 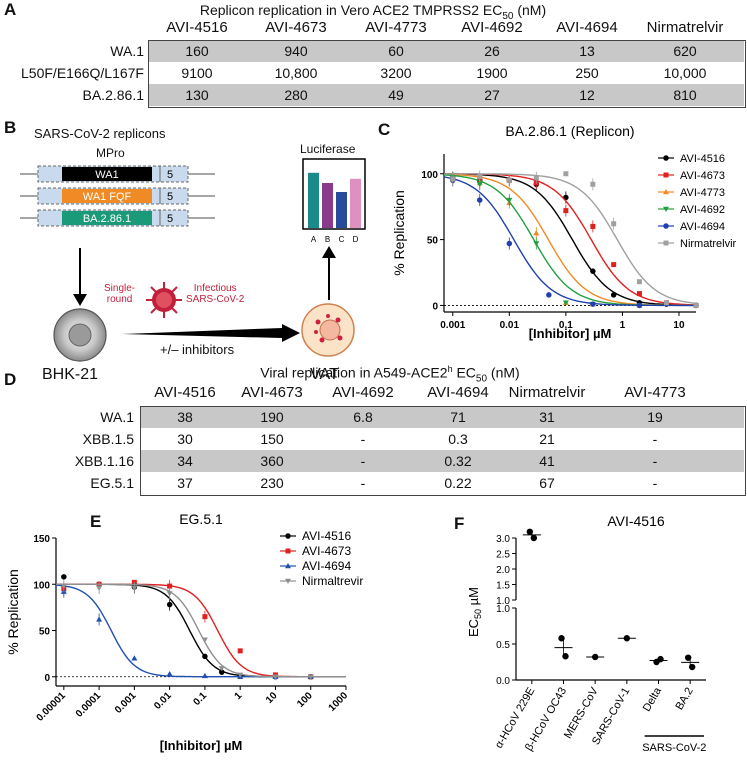 I want to click on y-tick-label: 1.0, so click(x=503, y=601).